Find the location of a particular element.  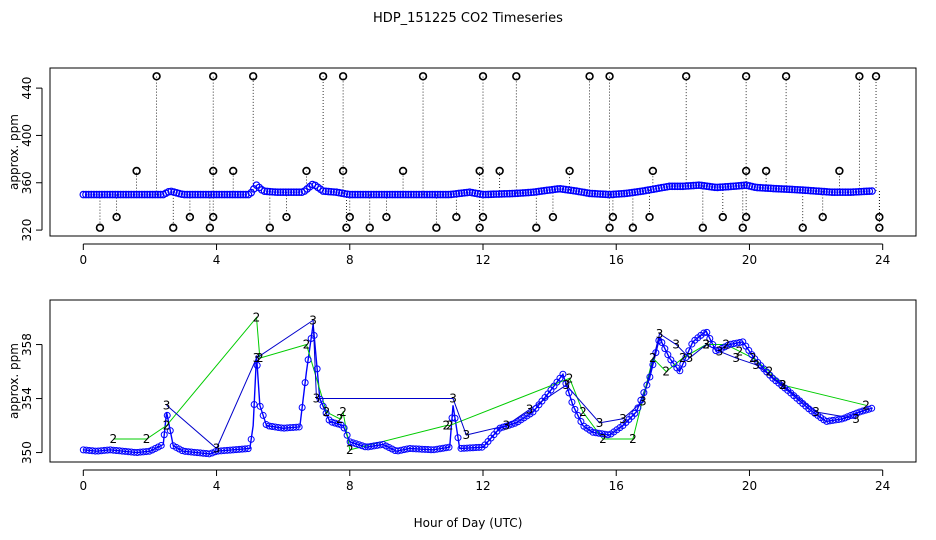

x-tick-label-top: 12 is located at coordinates (482, 260).